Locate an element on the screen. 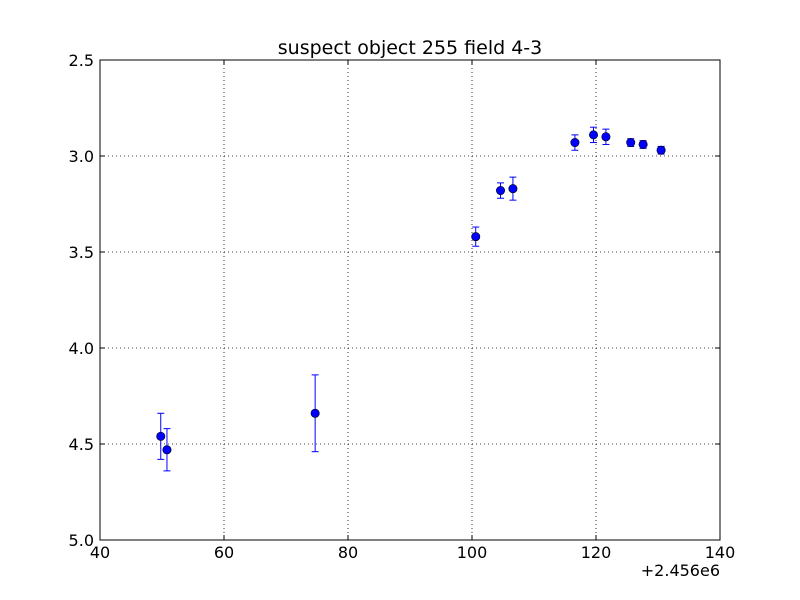 The width and height of the screenshot is (800, 600). x-tick-label: 60 is located at coordinates (224, 552).